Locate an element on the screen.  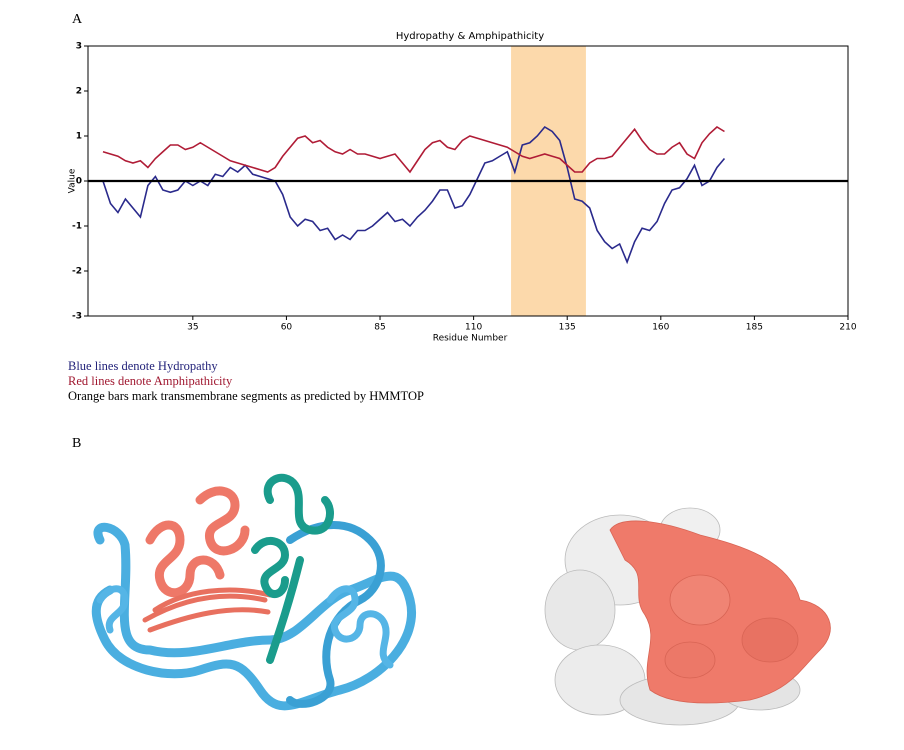
x-tick-label: 60 is located at coordinates (287, 328).